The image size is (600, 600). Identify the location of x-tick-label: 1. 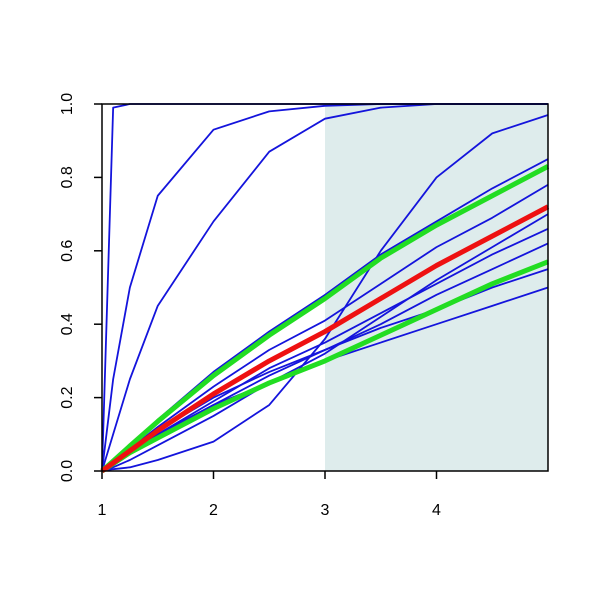
(102, 510).